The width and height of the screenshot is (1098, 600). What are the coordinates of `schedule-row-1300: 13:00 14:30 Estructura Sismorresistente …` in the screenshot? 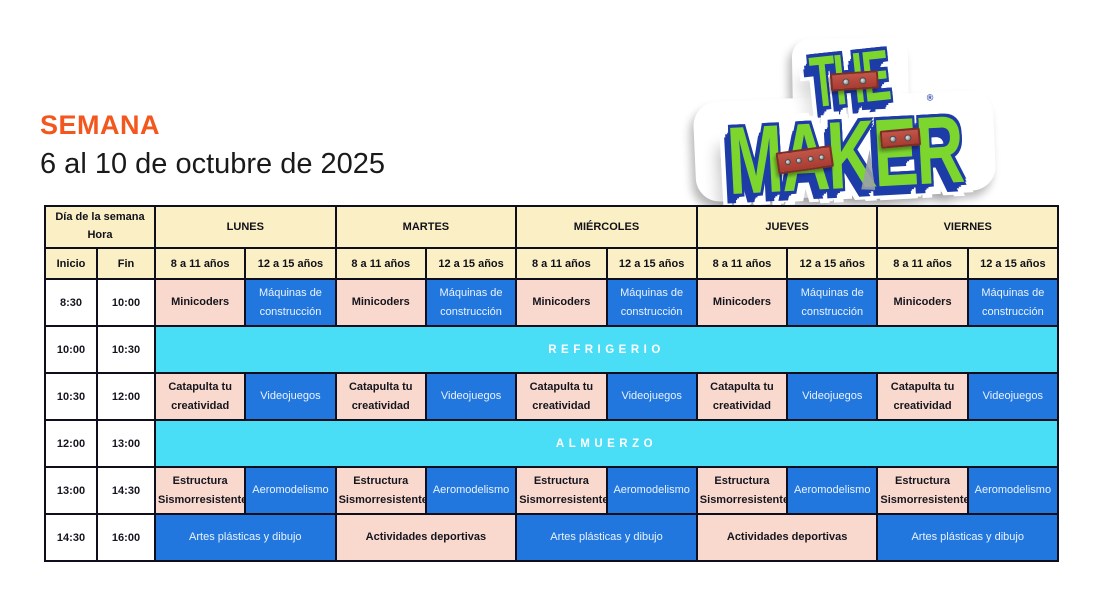 It's located at (552, 490).